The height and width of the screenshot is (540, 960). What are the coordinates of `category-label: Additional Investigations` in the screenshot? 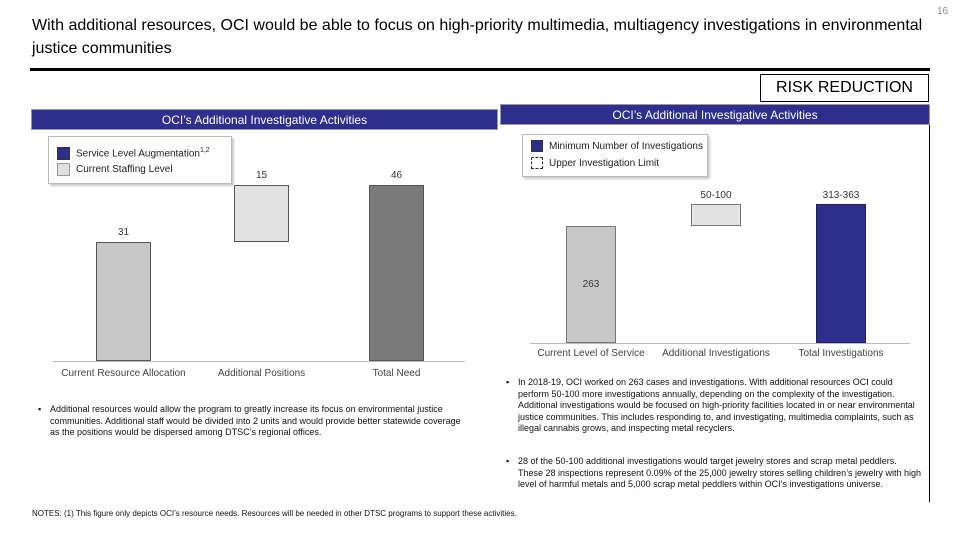 It's located at (716, 353).